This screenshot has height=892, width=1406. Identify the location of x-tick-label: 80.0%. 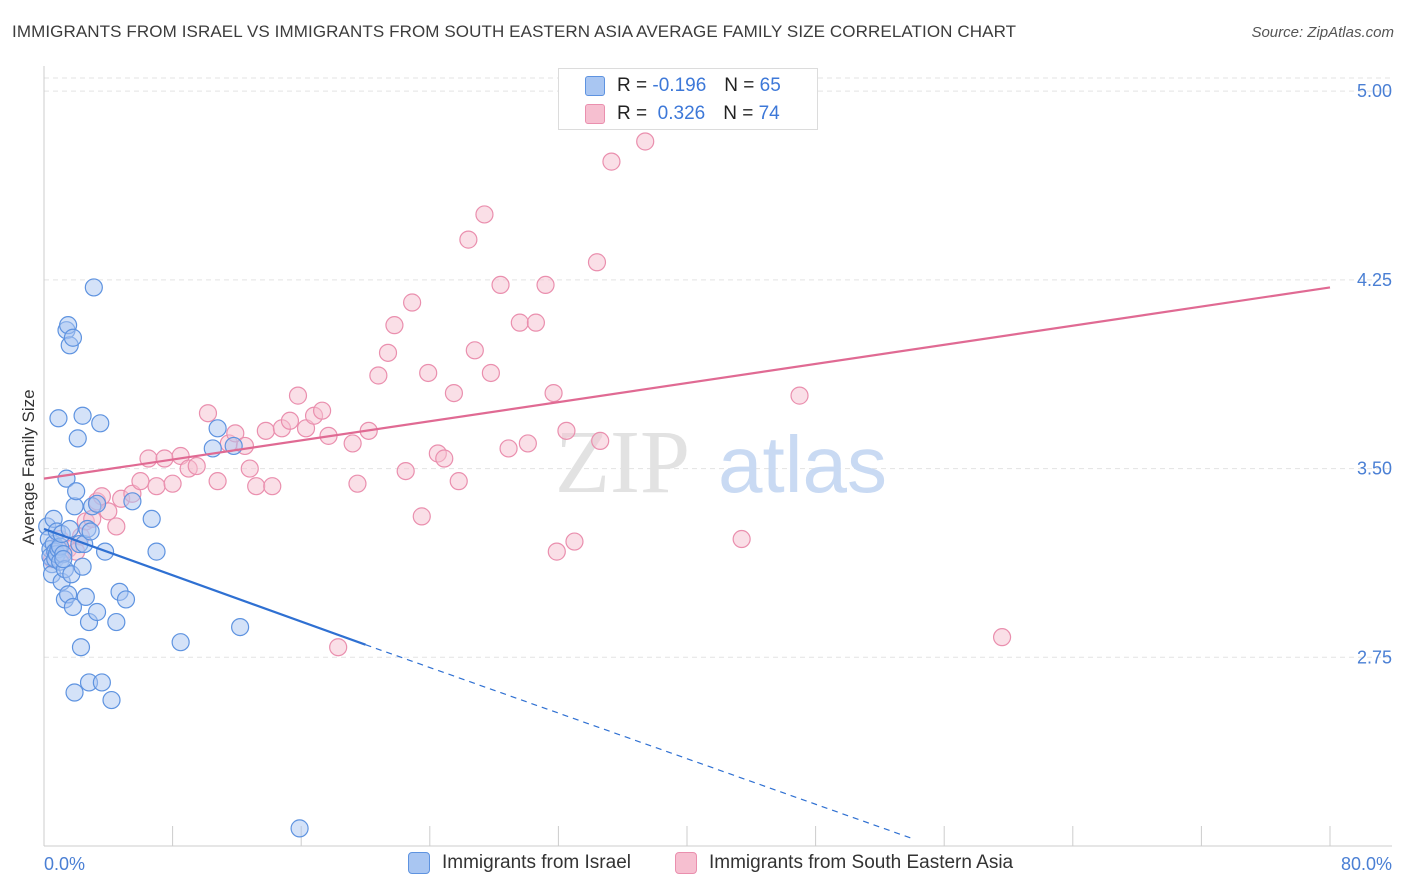
(1366, 864).